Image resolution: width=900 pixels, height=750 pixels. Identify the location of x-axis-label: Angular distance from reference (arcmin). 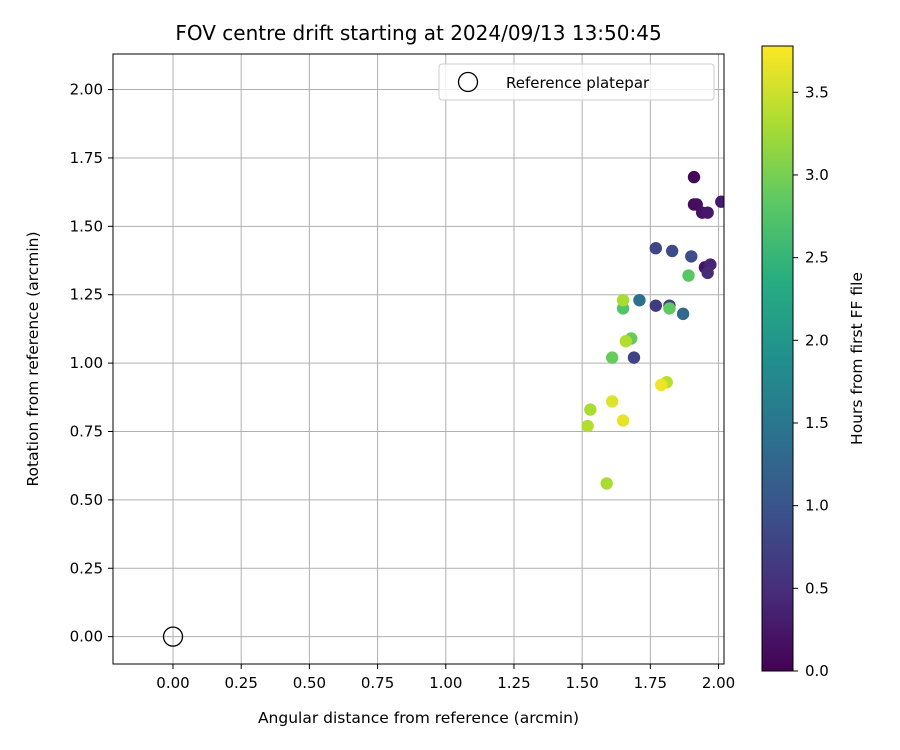
(418, 718).